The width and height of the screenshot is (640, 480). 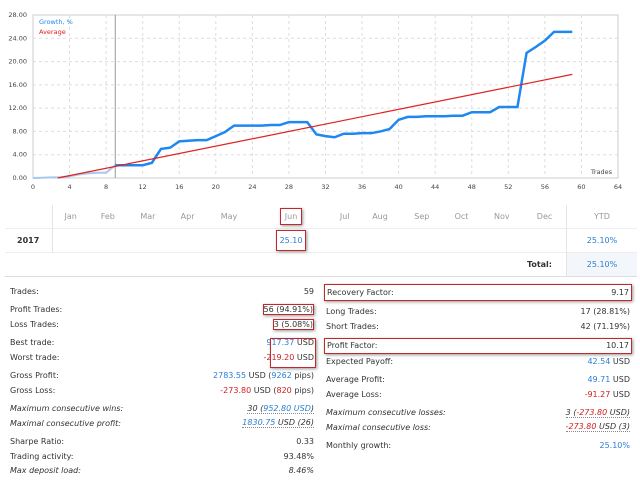 What do you see at coordinates (17, 38) in the screenshot?
I see `y-tick-label: 24.00` at bounding box center [17, 38].